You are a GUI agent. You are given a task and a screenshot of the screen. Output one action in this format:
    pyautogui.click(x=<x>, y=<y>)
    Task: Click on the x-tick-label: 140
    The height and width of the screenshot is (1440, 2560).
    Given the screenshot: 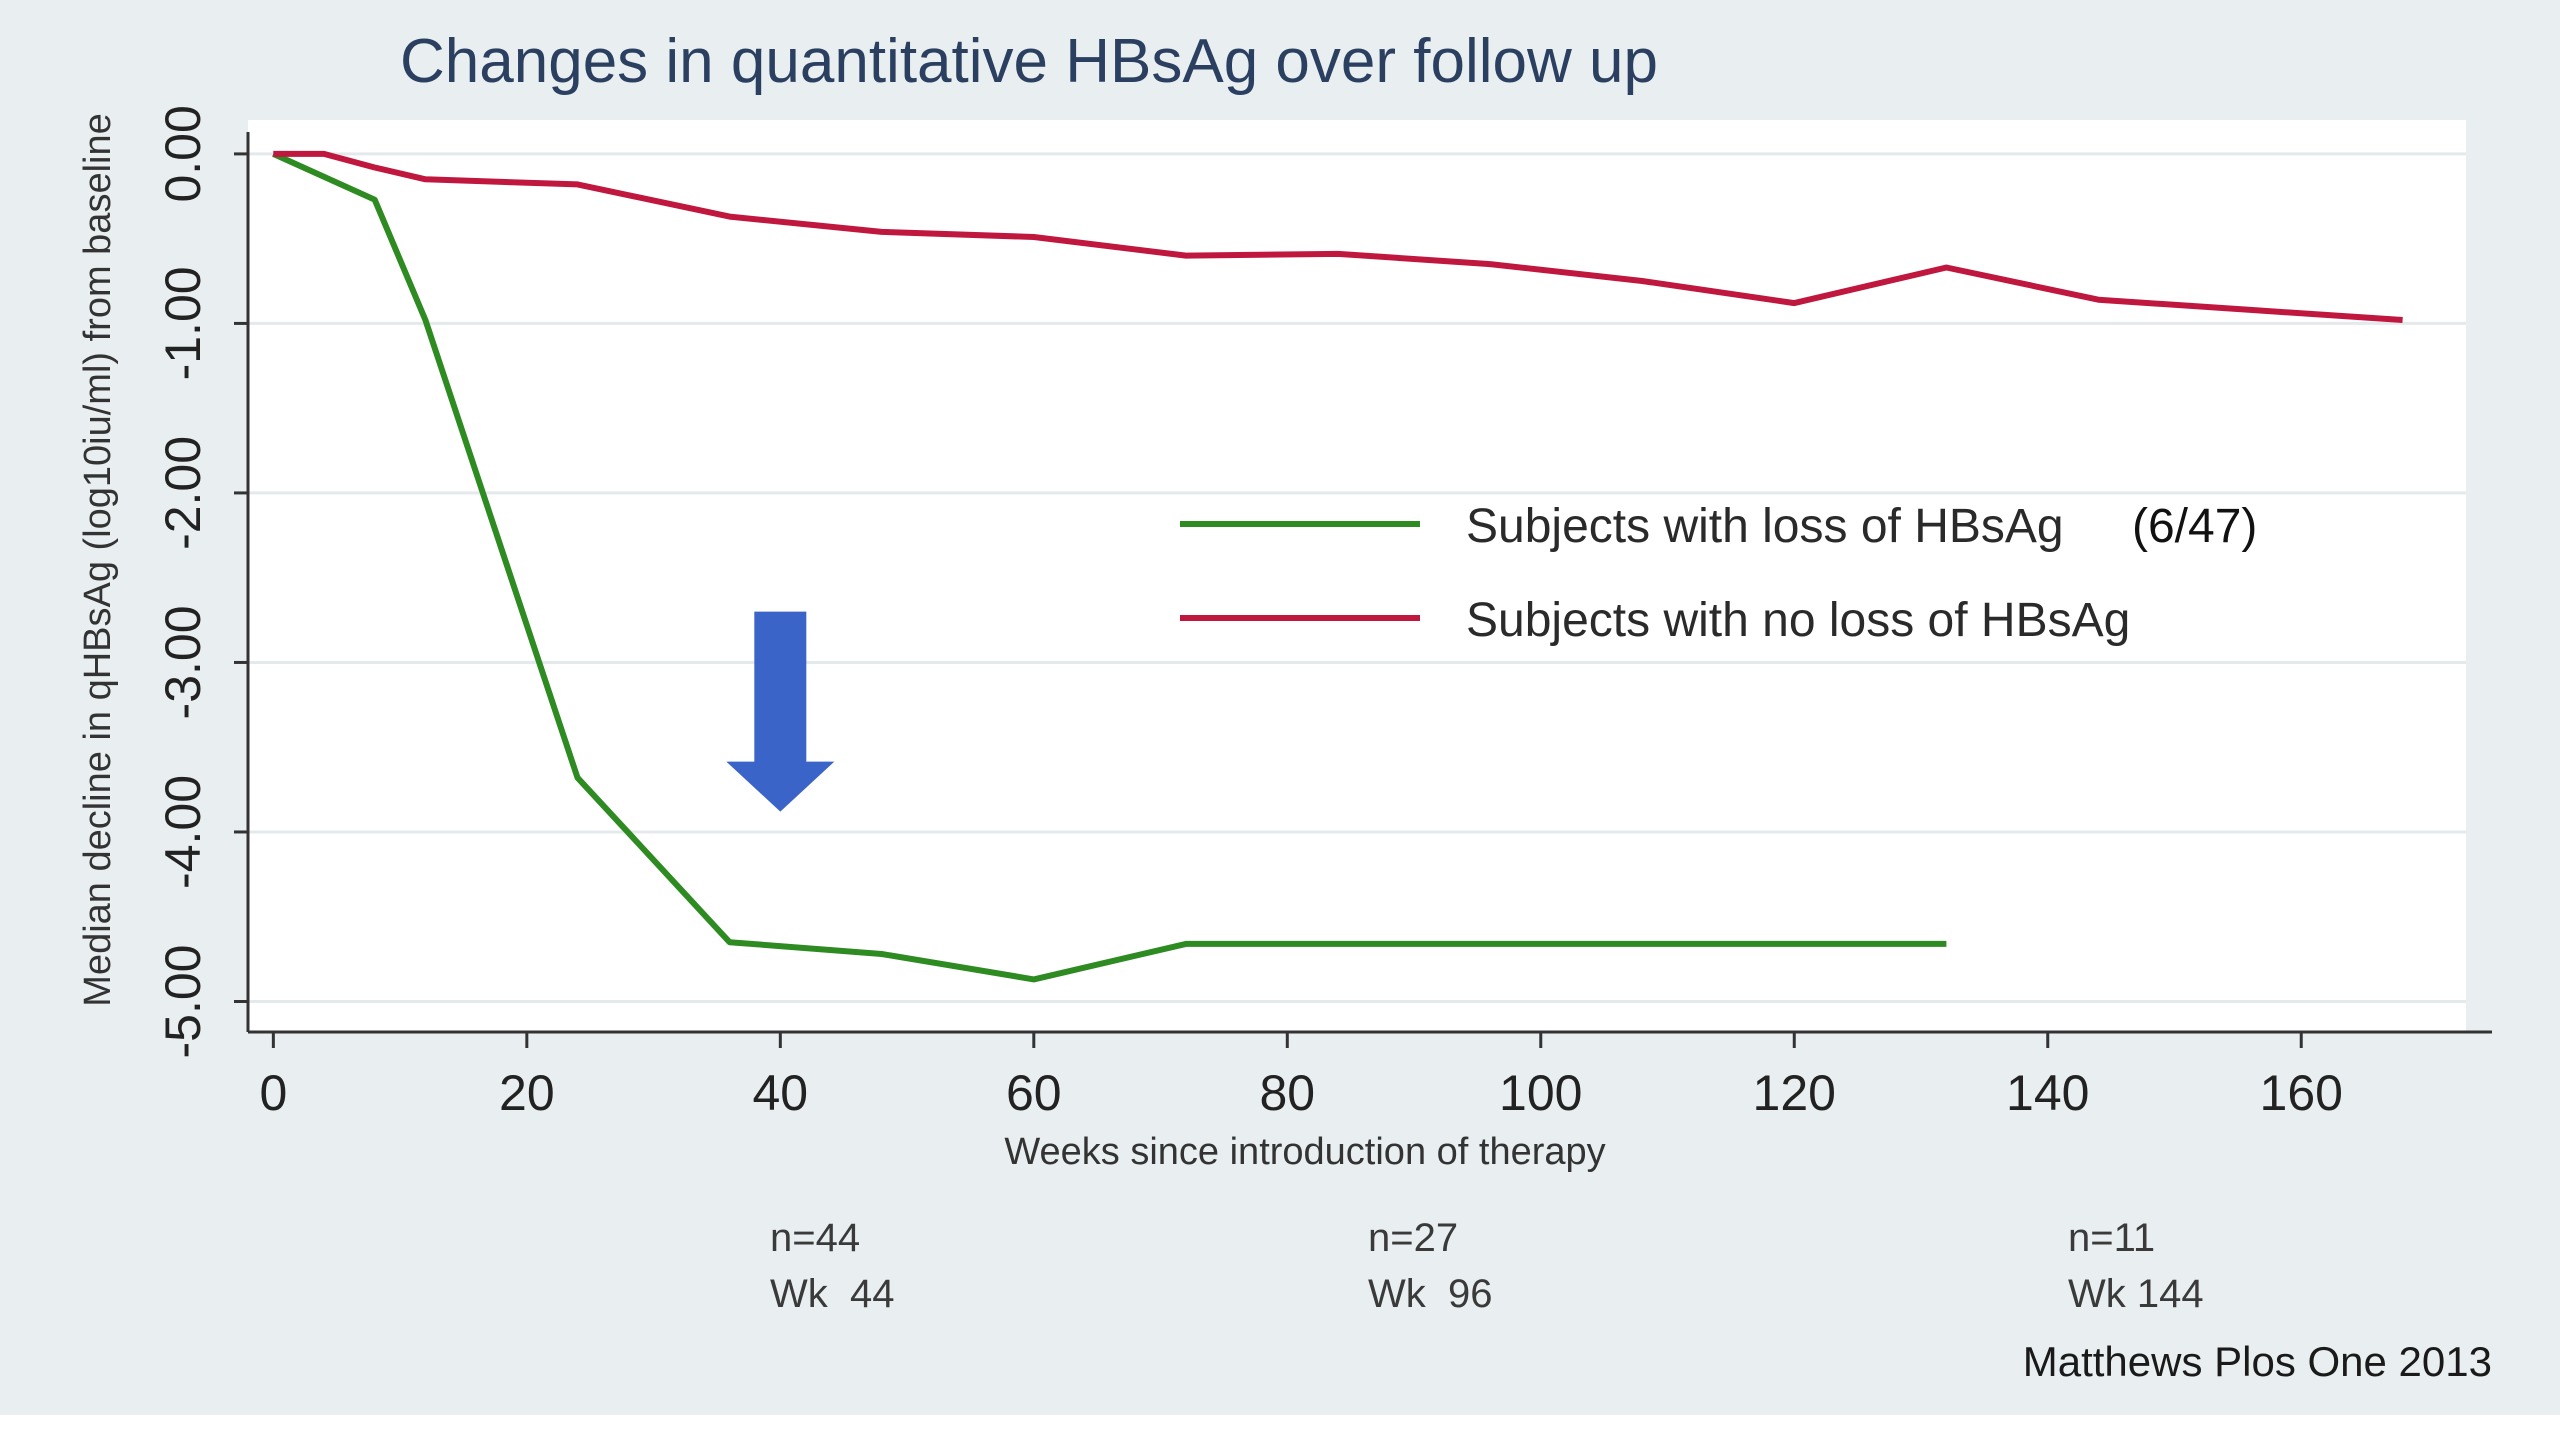 What is the action you would take?
    pyautogui.click(x=2047, y=1093)
    